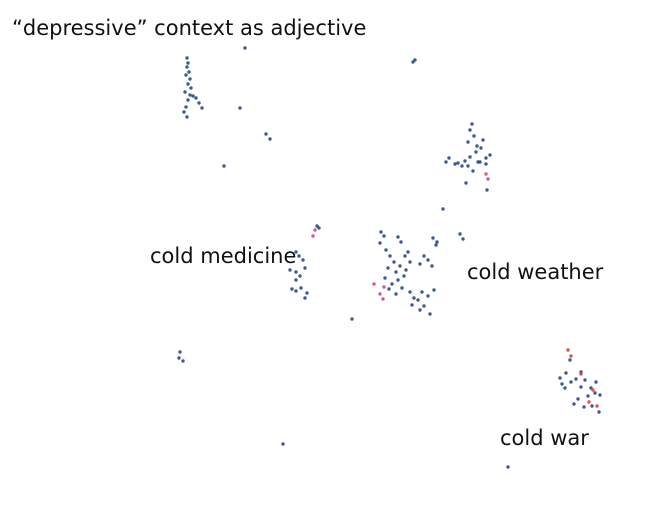 Image resolution: width=662 pixels, height=530 pixels. I want to click on annotation-cold-medicine: cold medicine, so click(223, 256).